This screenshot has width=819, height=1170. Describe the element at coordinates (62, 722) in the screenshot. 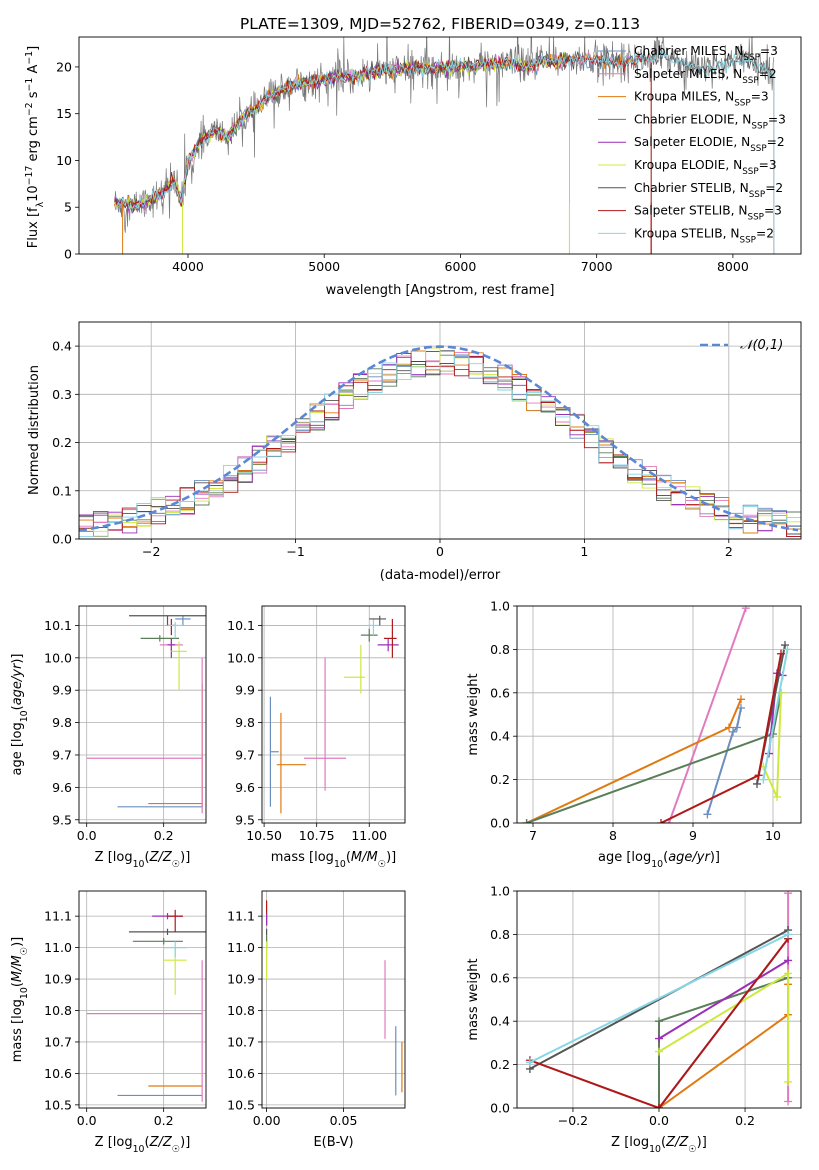

I see `y-tick-label: 9.8` at that location.